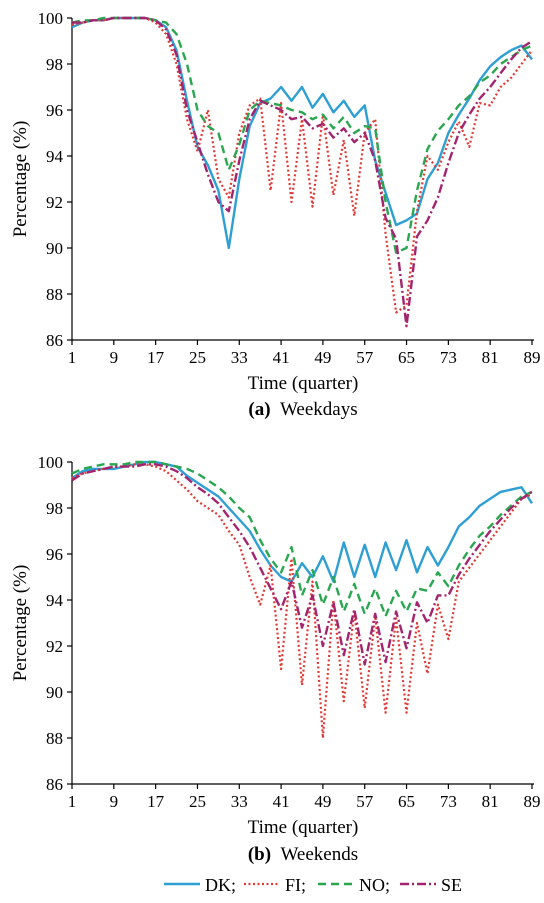  What do you see at coordinates (431, 885) in the screenshot?
I see `legend-item-se: SE` at bounding box center [431, 885].